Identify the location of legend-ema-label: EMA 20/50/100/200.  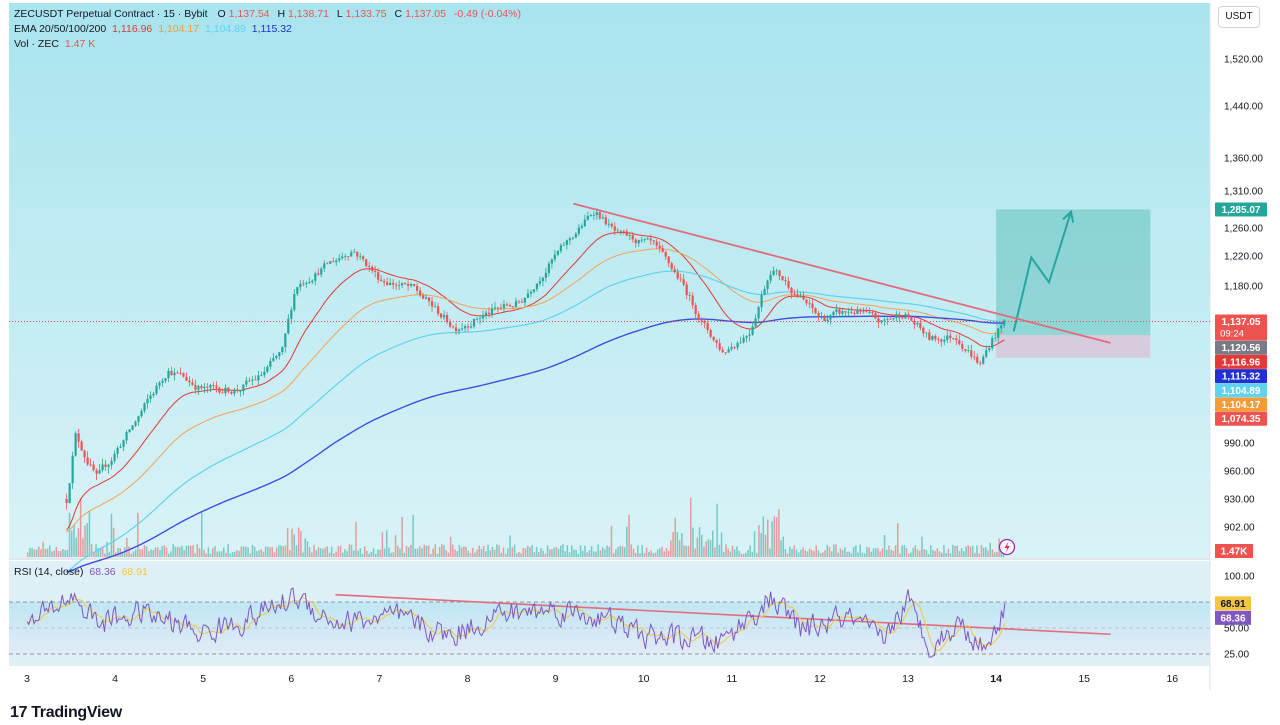
(60, 29).